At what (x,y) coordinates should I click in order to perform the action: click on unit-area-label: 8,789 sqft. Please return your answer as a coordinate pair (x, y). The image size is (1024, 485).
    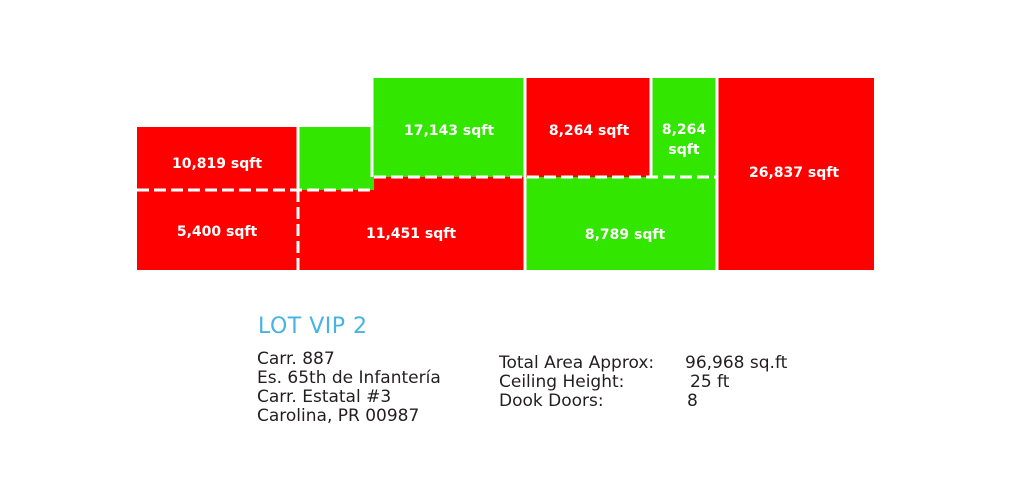
    Looking at the image, I should click on (625, 235).